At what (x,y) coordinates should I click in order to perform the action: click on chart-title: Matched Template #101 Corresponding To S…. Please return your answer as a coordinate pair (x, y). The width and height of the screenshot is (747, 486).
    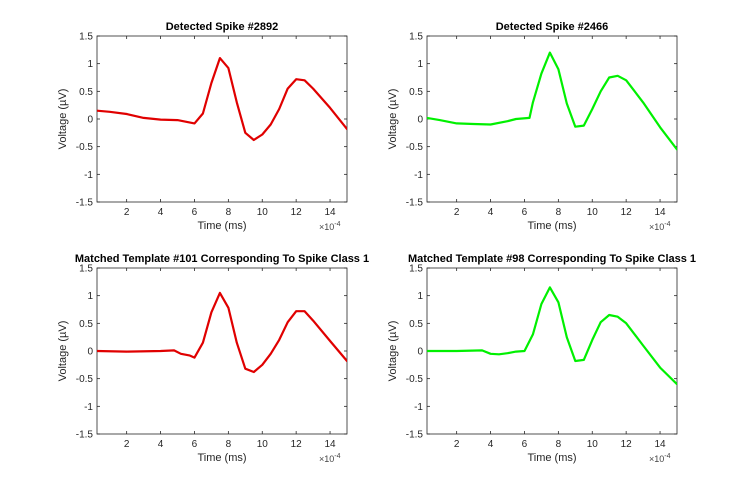
    Looking at the image, I should click on (222, 259).